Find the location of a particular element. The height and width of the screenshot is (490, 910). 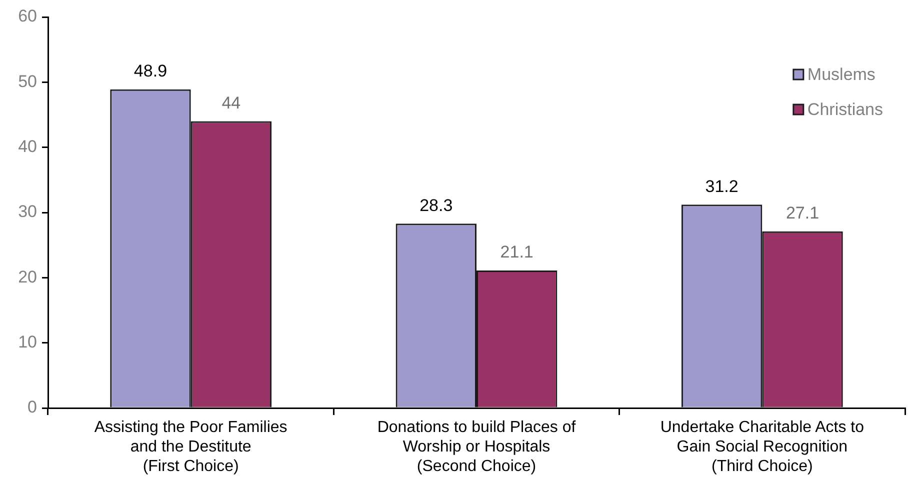

y-tick-label: 30 is located at coordinates (27, 212).